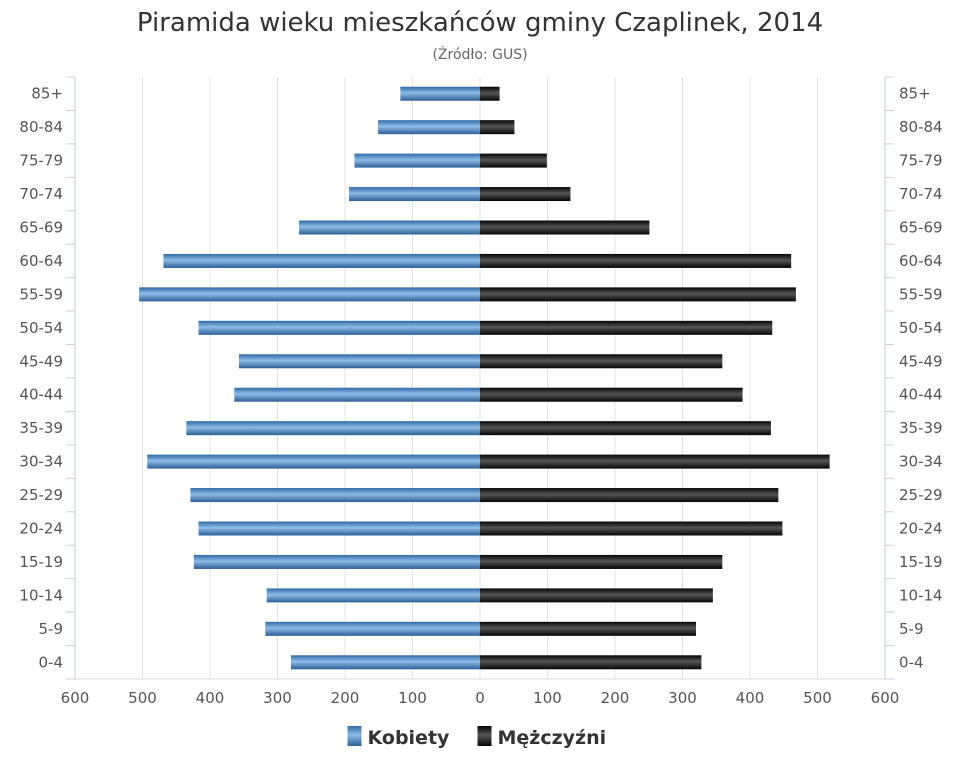  Describe the element at coordinates (372, 628) in the screenshot. I see `bar-female: Kobiety 5-9: 318` at that location.